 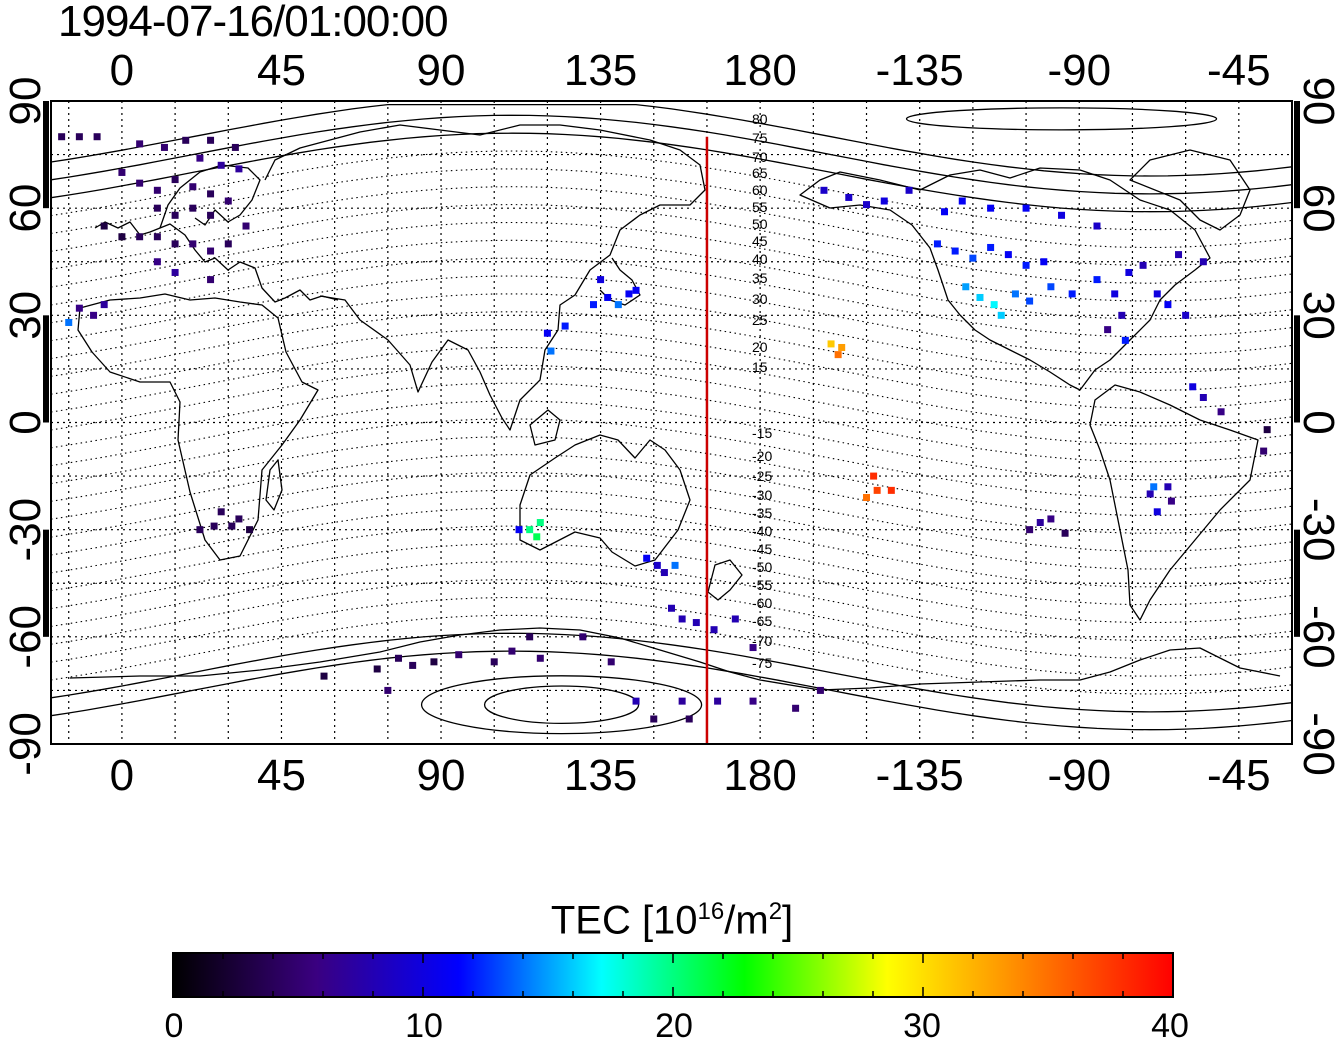 I want to click on contour-label: 45, so click(x=760, y=241).